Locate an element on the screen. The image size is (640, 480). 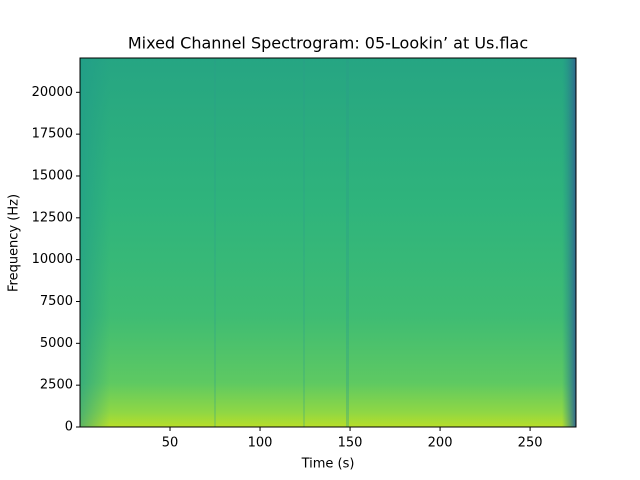
x-tick-label: 200 is located at coordinates (440, 443).